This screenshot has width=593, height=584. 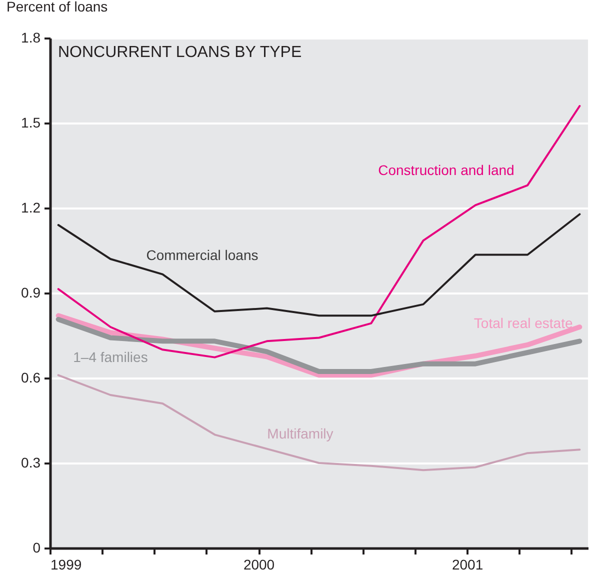 I want to click on series-label: Total real estate, so click(x=523, y=323).